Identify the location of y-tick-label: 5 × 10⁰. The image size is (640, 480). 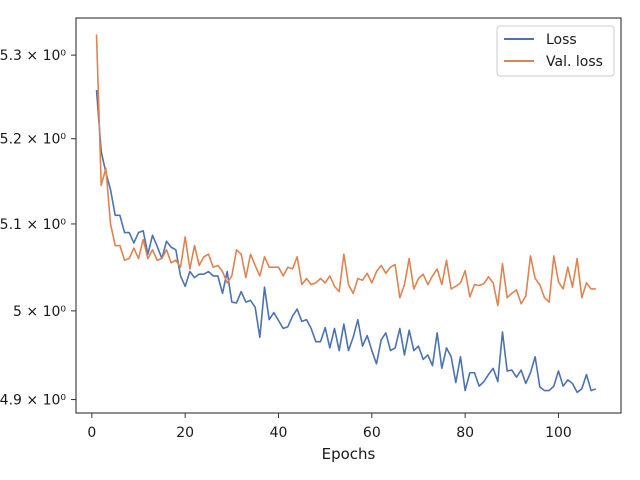
(39, 312).